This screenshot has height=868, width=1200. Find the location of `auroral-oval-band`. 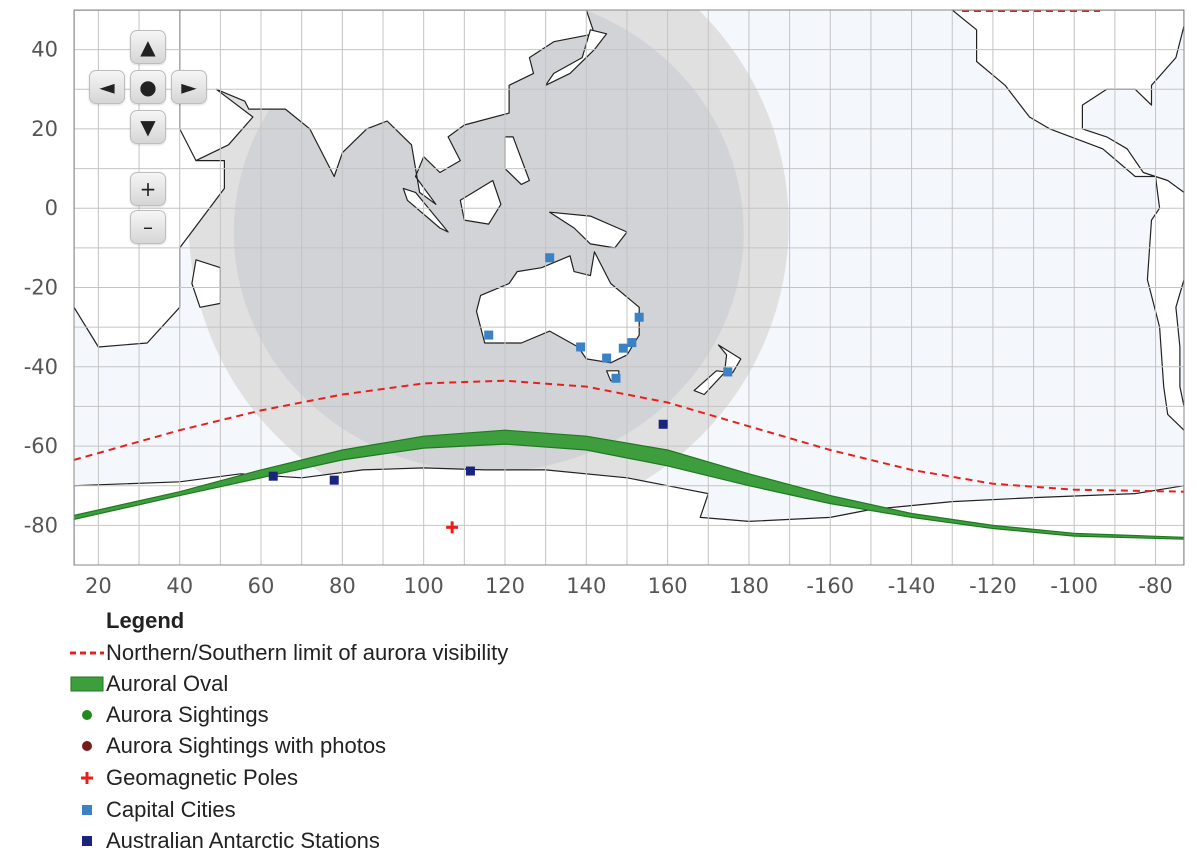

auroral-oval-band is located at coordinates (629, 484).